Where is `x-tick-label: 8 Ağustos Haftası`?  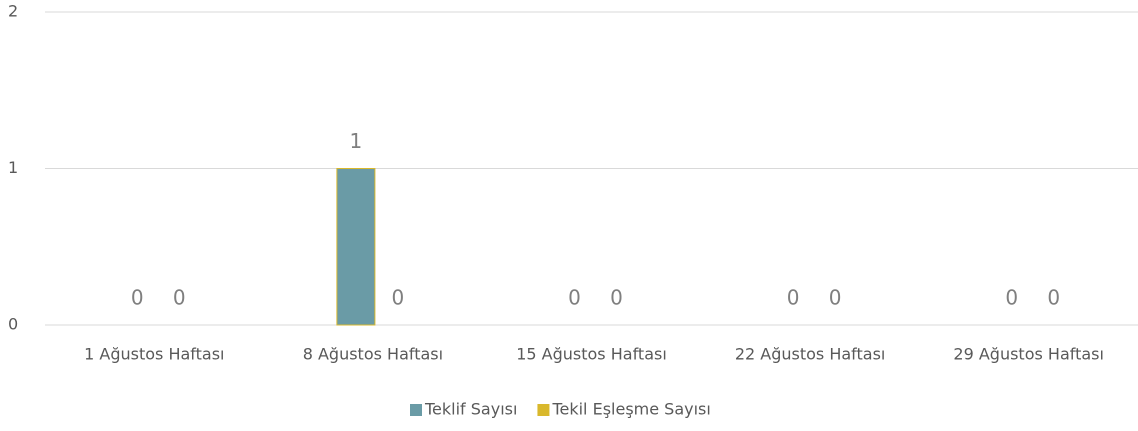
x-tick-label: 8 Ağustos Haftası is located at coordinates (373, 354).